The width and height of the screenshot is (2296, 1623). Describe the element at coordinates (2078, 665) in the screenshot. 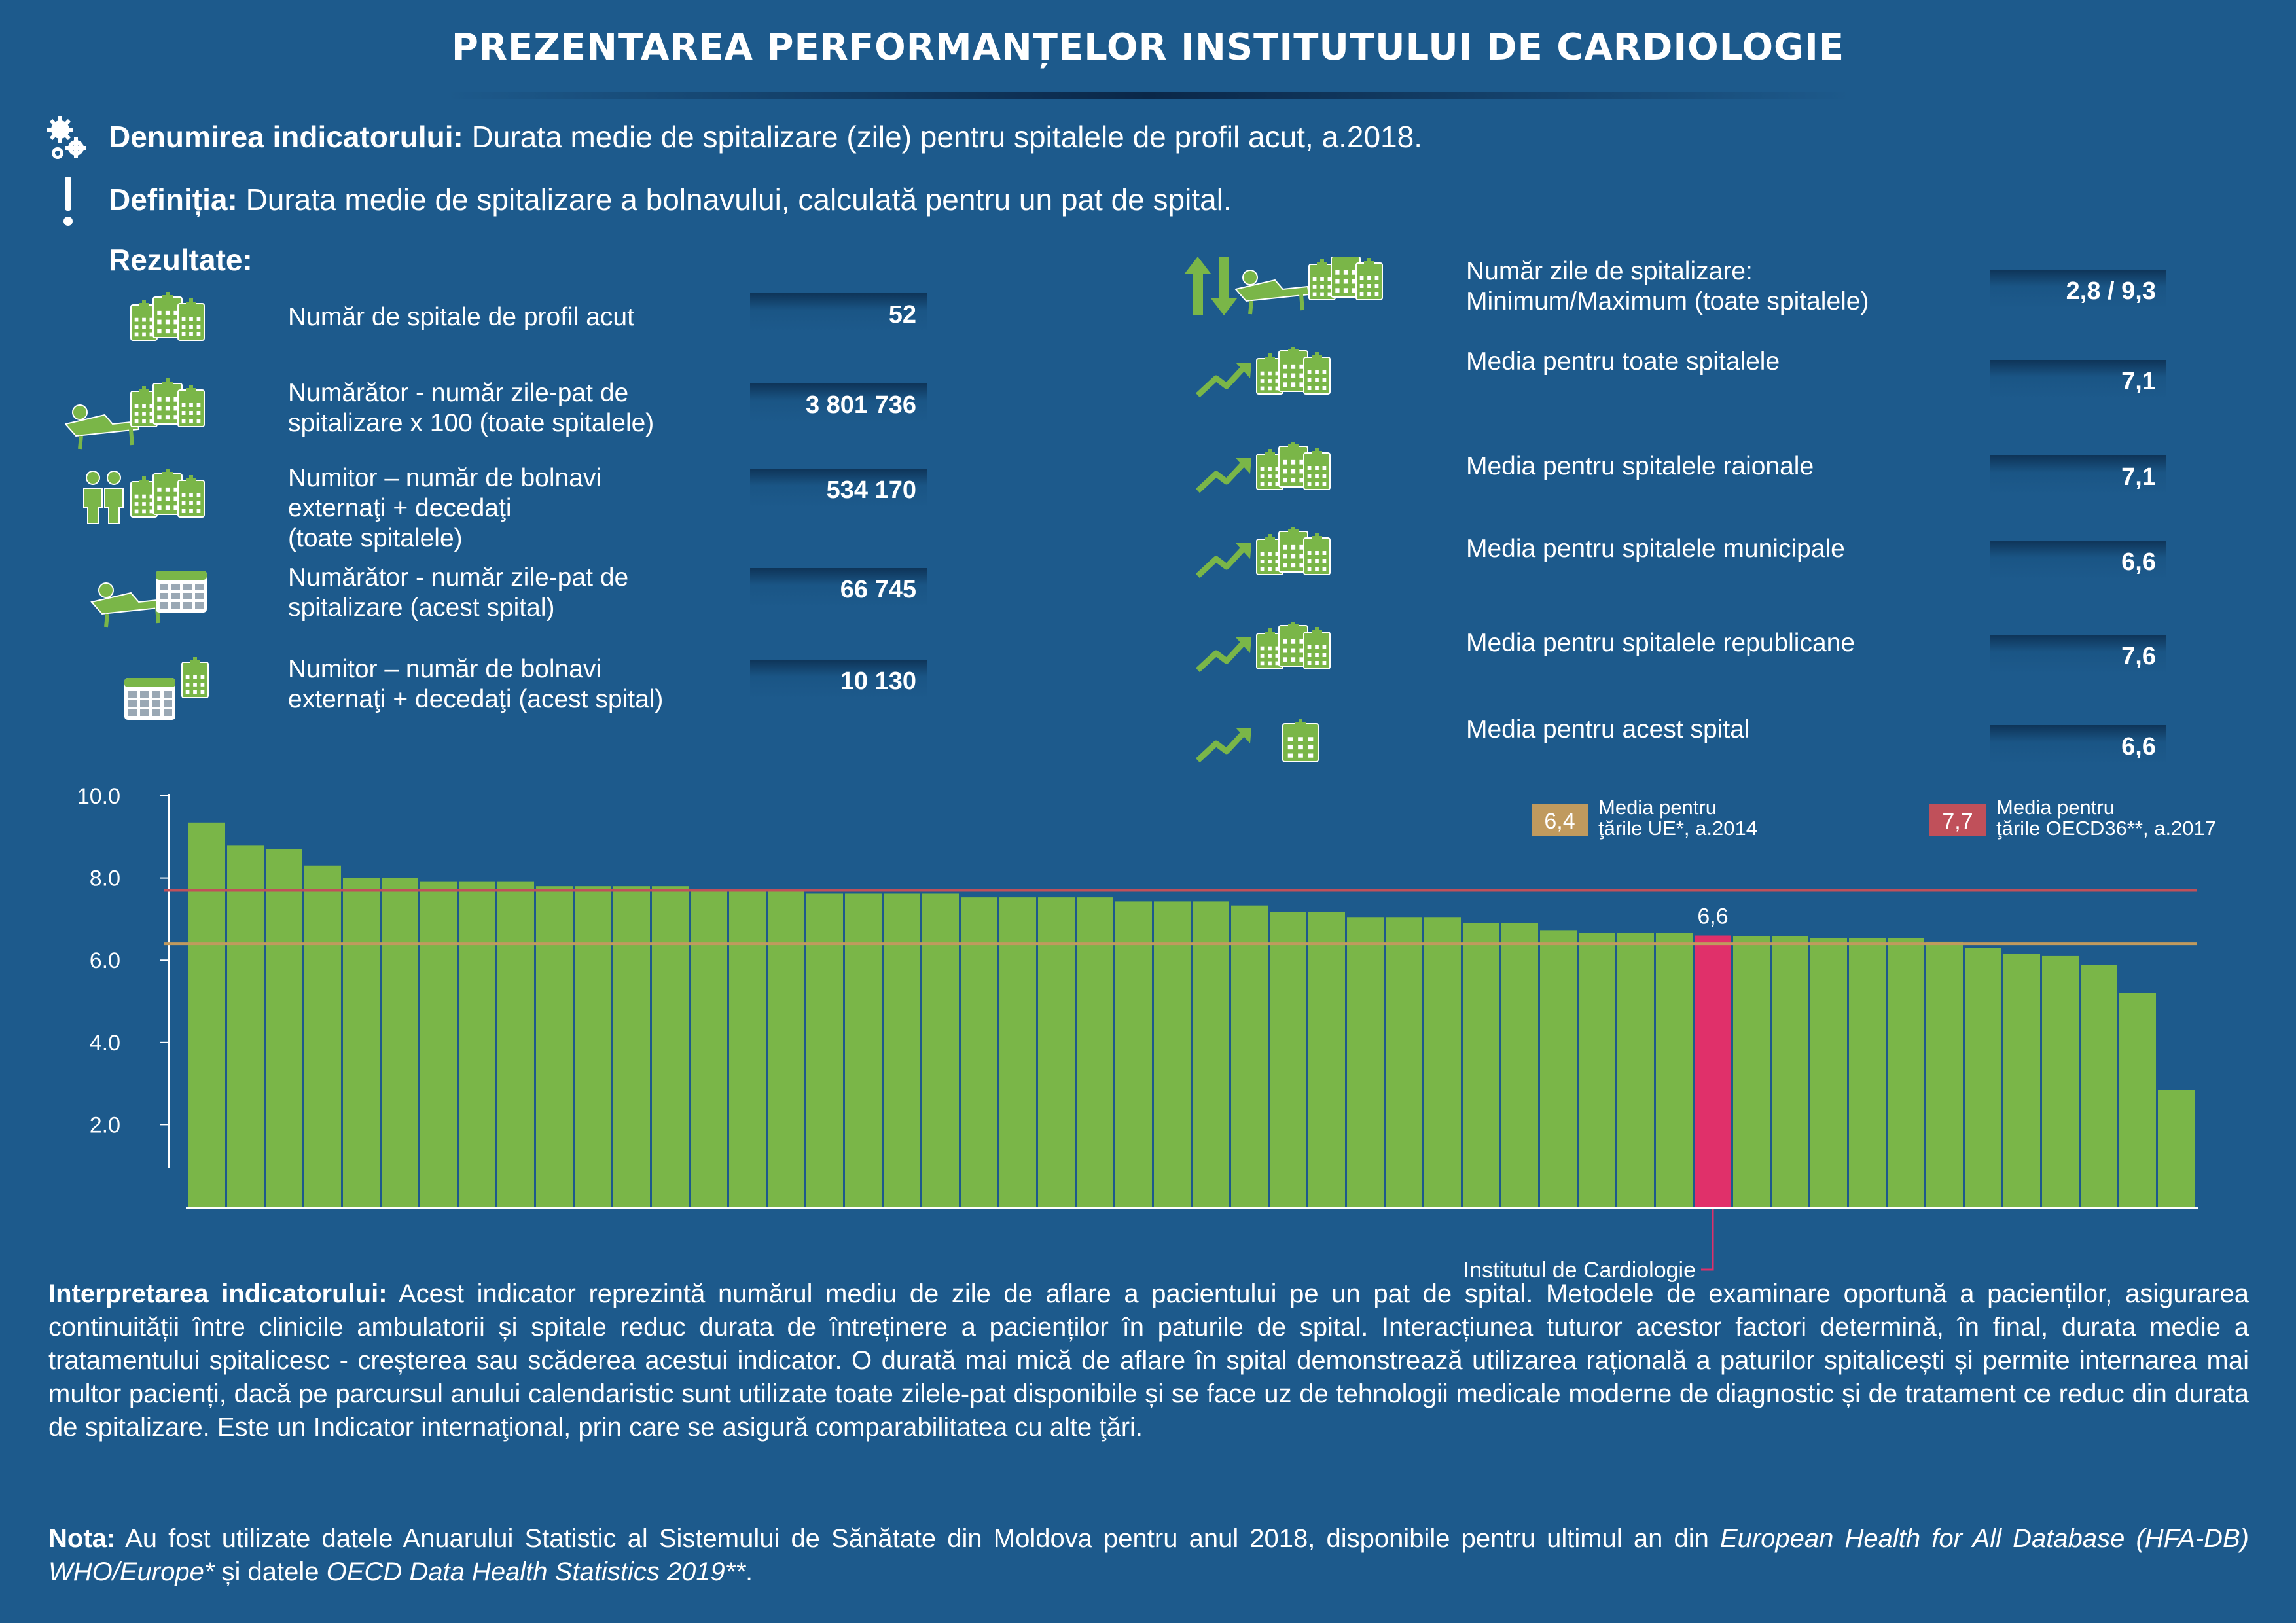

I see `result-right-value-4: 7,6` at that location.